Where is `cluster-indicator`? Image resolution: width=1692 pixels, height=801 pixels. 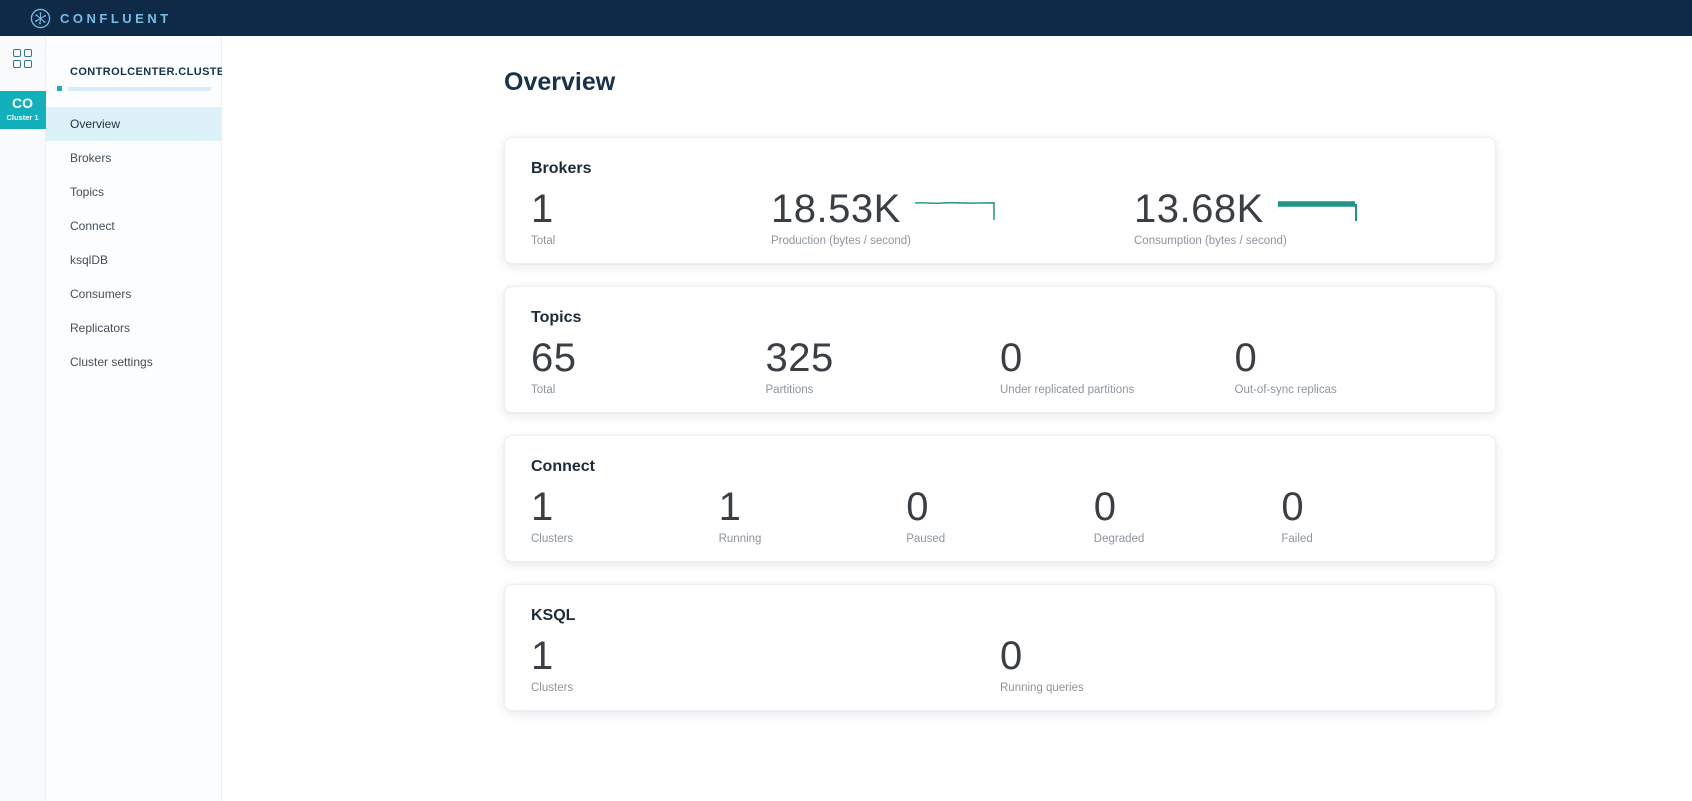
cluster-indicator is located at coordinates (134, 88).